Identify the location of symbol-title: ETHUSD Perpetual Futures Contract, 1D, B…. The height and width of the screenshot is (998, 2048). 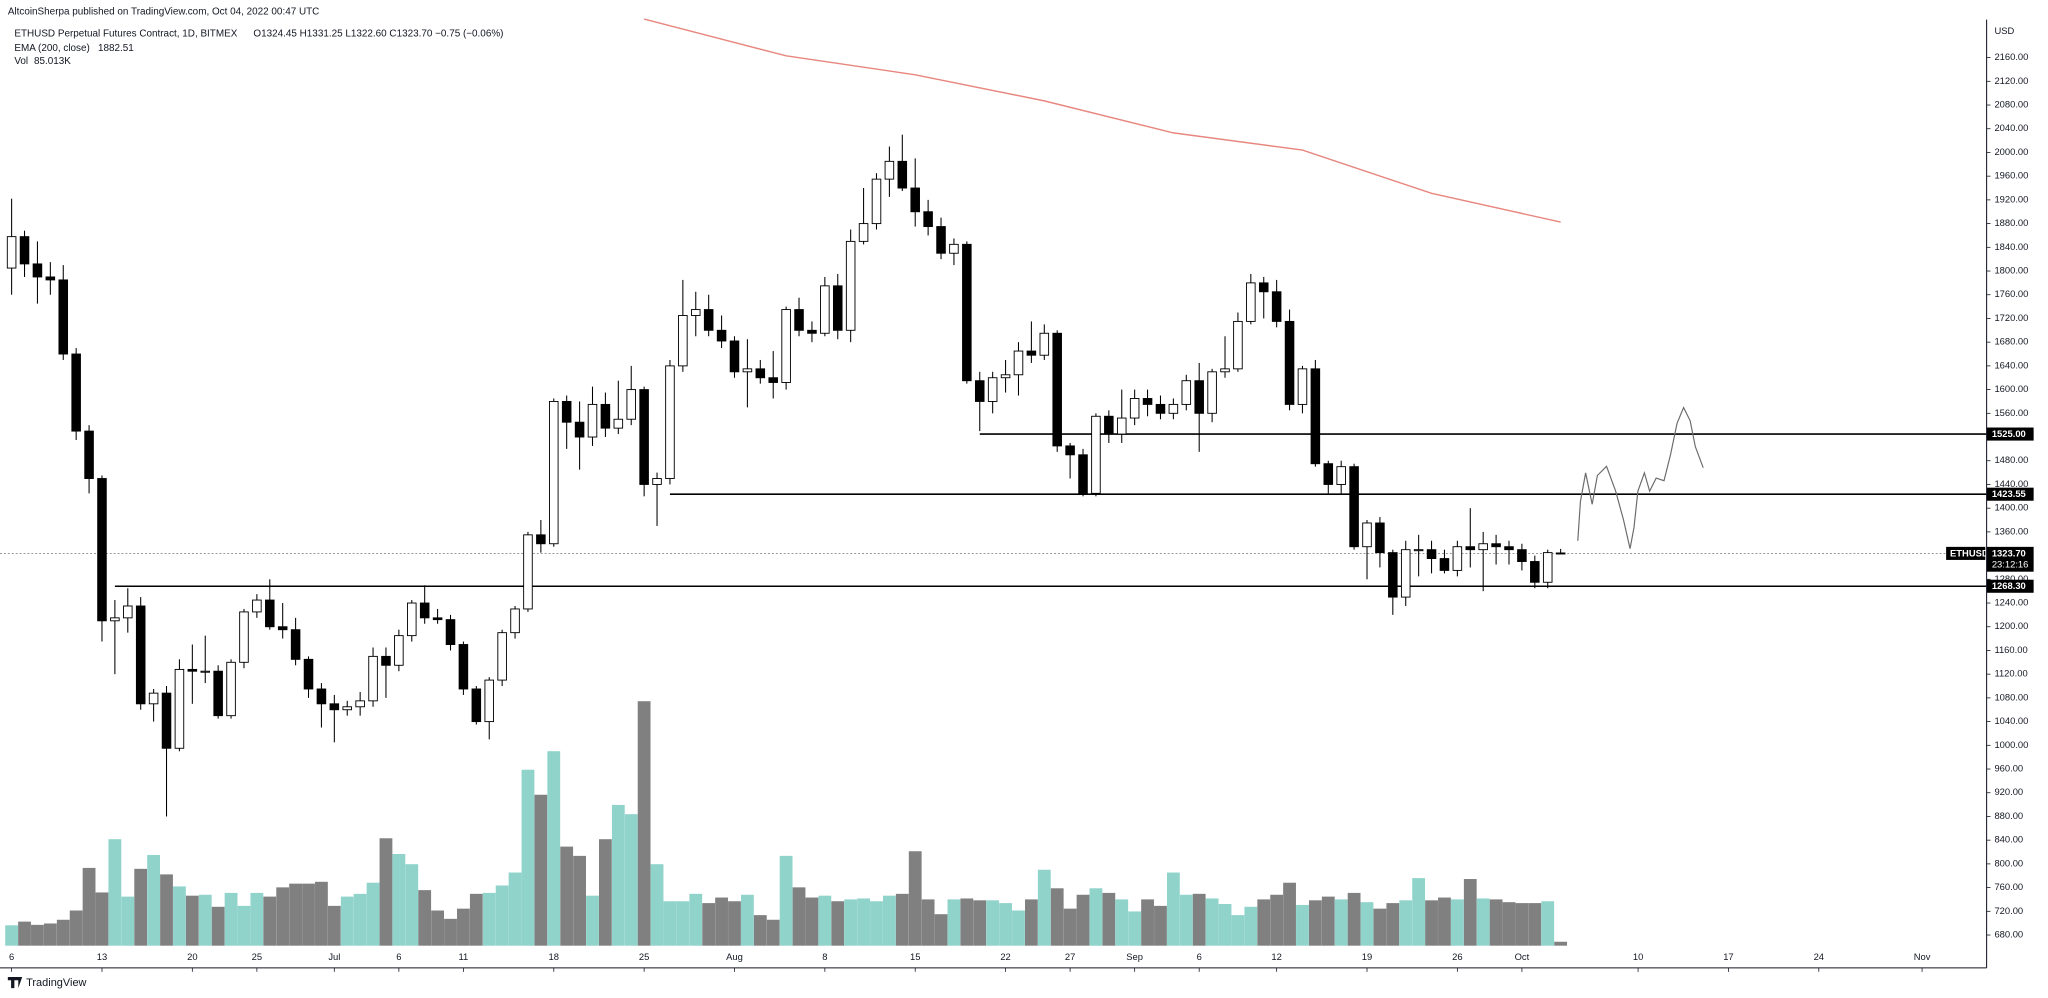
(125, 34).